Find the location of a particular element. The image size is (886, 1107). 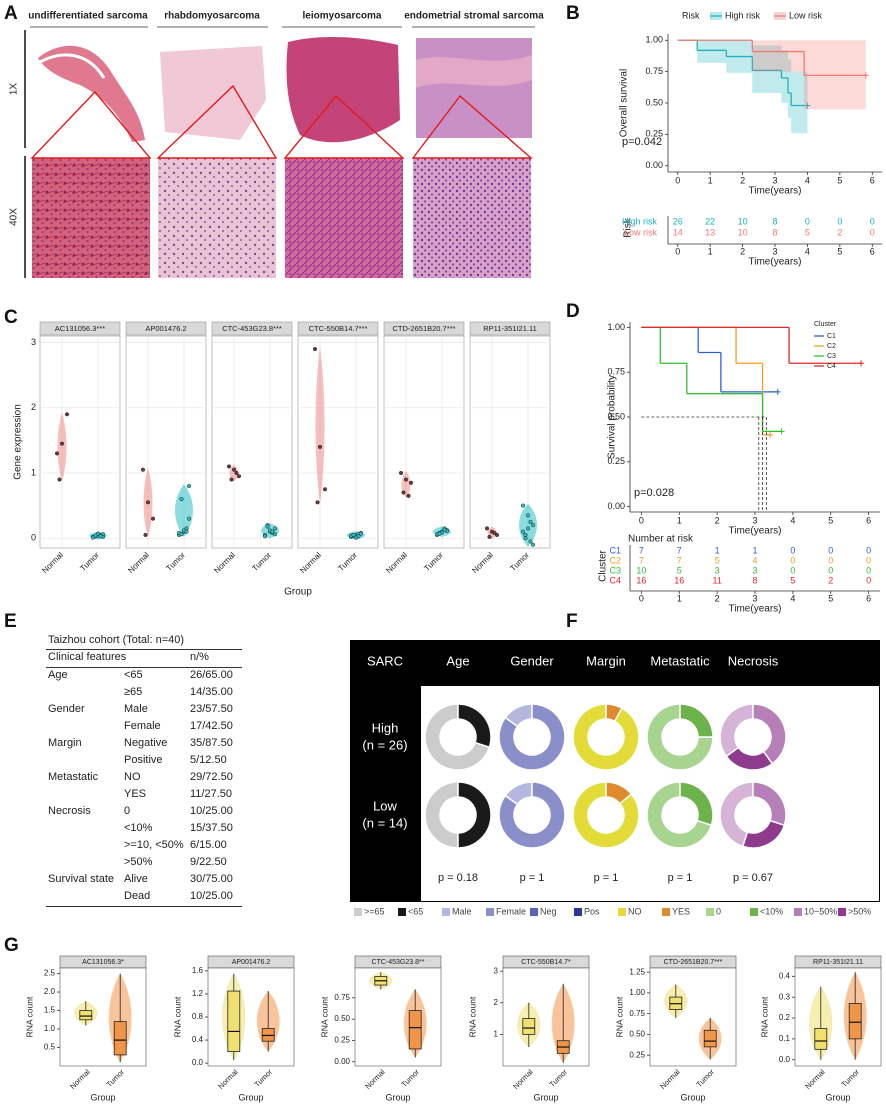

y-tick-label: 1.2 is located at coordinates (198, 993).